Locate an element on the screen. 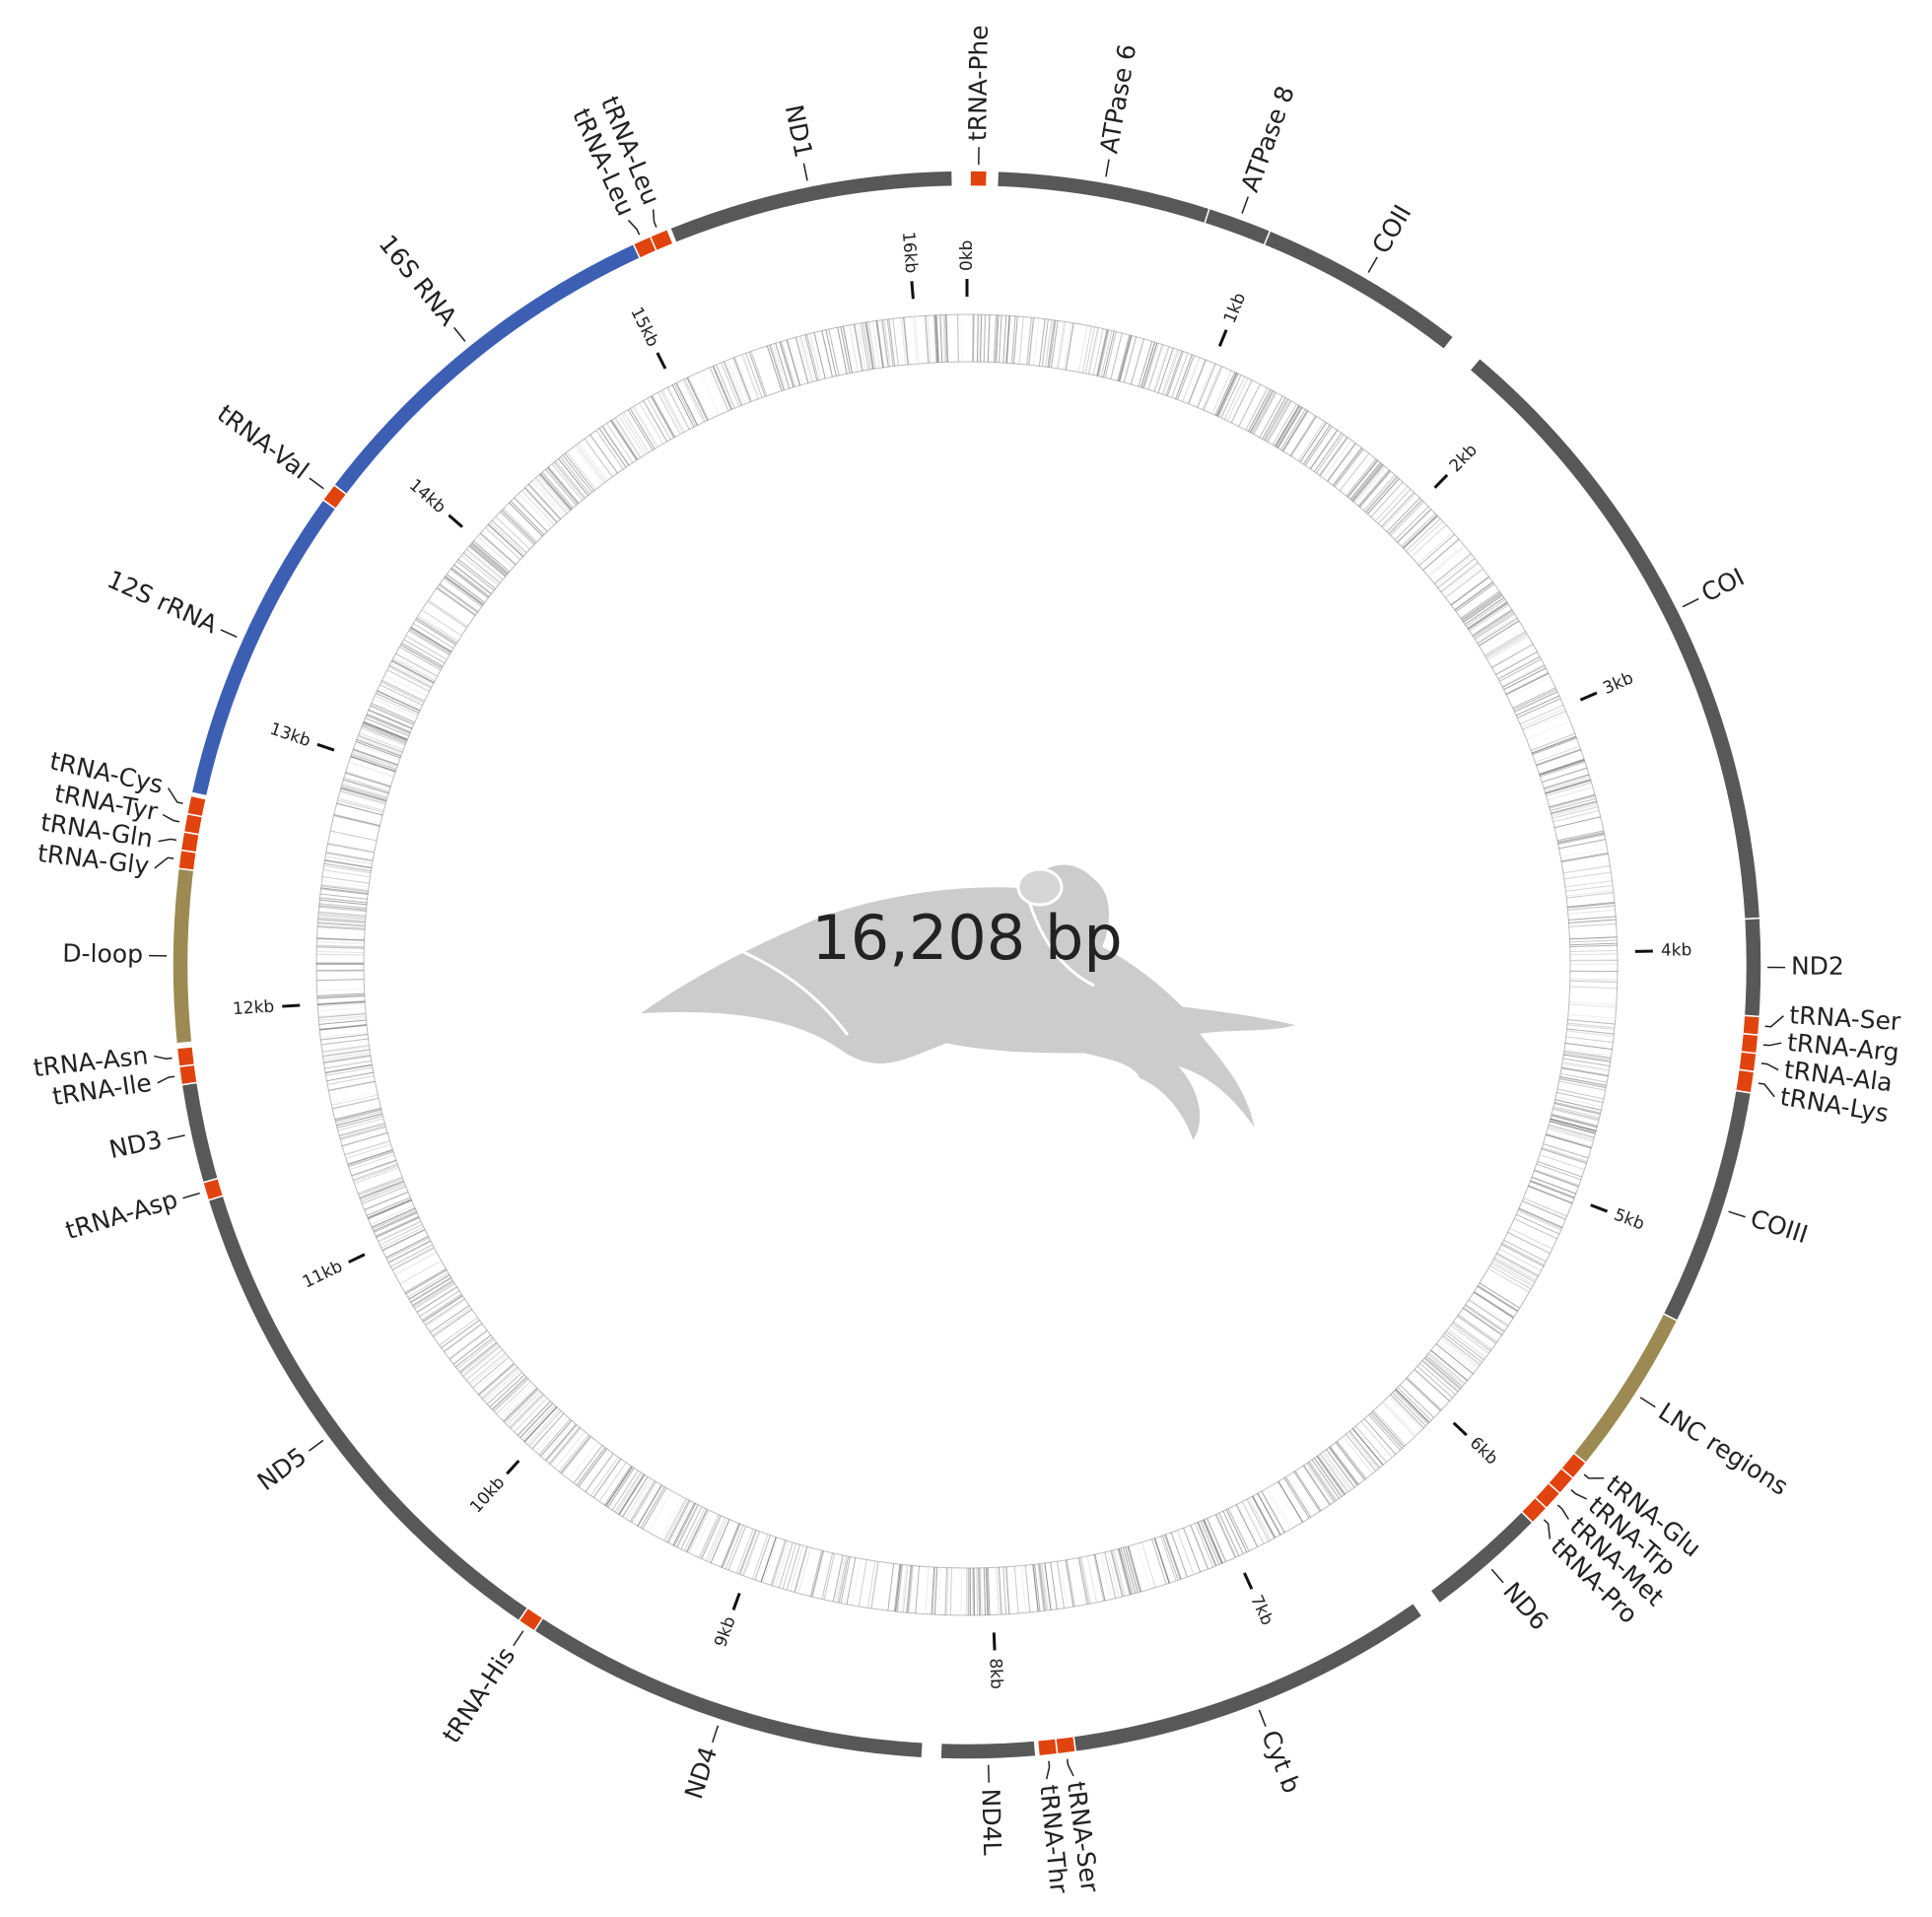 The height and width of the screenshot is (1917, 1932). tick-label: 10kb is located at coordinates (488, 1495).